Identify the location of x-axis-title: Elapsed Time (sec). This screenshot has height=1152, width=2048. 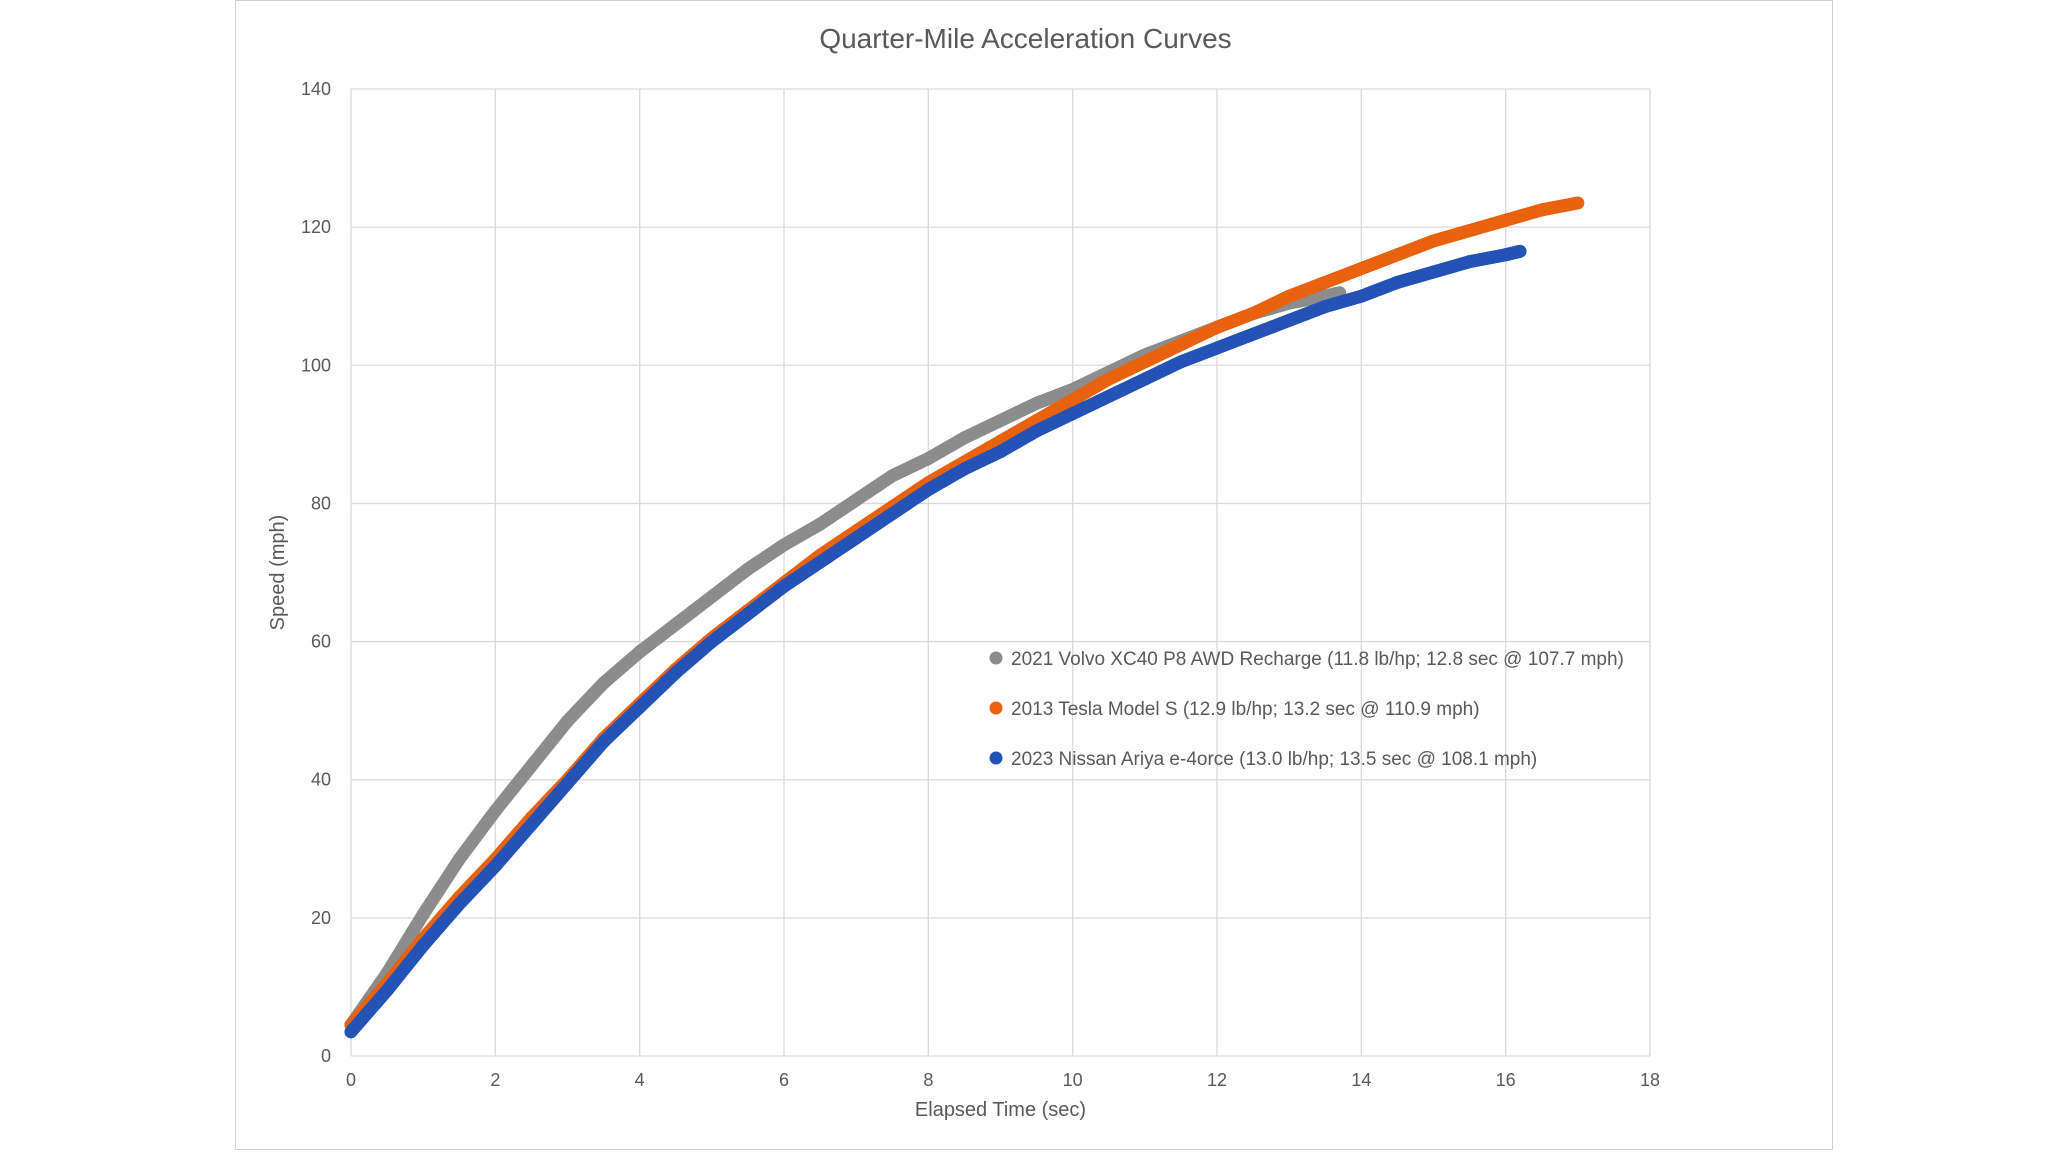
(1000, 1110).